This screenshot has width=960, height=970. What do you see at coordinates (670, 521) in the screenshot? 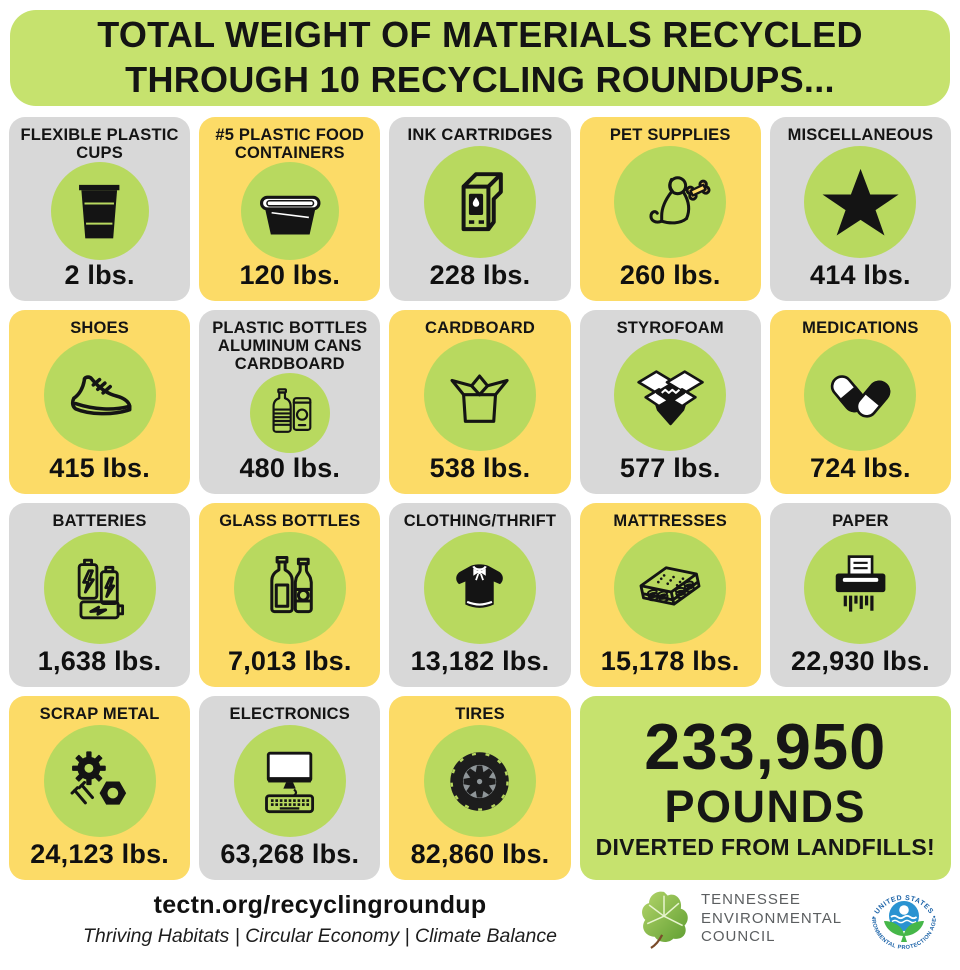
I see `card-title: MATTRESSES` at bounding box center [670, 521].